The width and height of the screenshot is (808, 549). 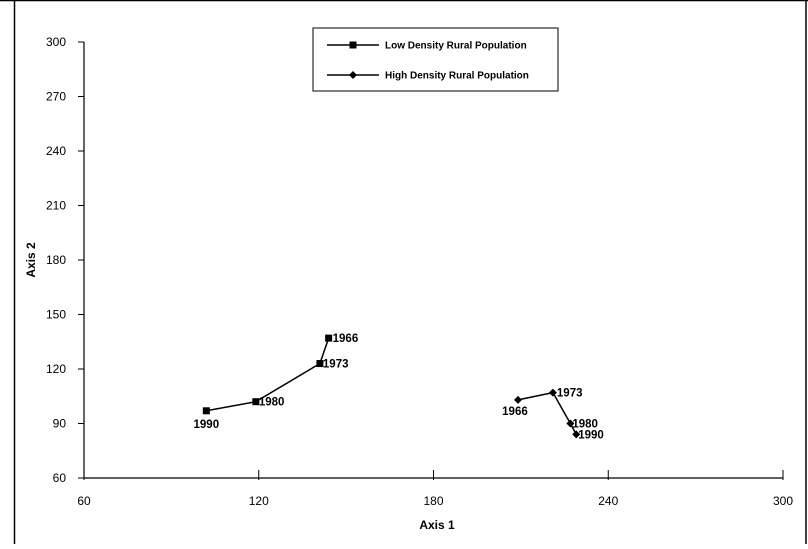 I want to click on x-tick-label: 120, so click(x=259, y=501).